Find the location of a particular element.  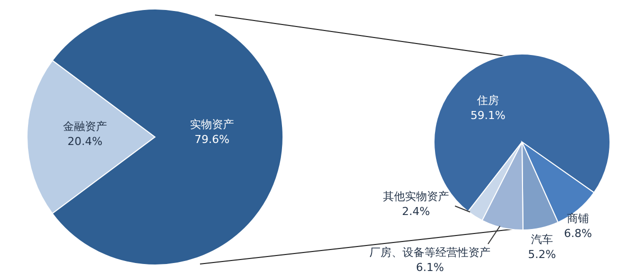

data-label: 6.1% is located at coordinates (430, 267).